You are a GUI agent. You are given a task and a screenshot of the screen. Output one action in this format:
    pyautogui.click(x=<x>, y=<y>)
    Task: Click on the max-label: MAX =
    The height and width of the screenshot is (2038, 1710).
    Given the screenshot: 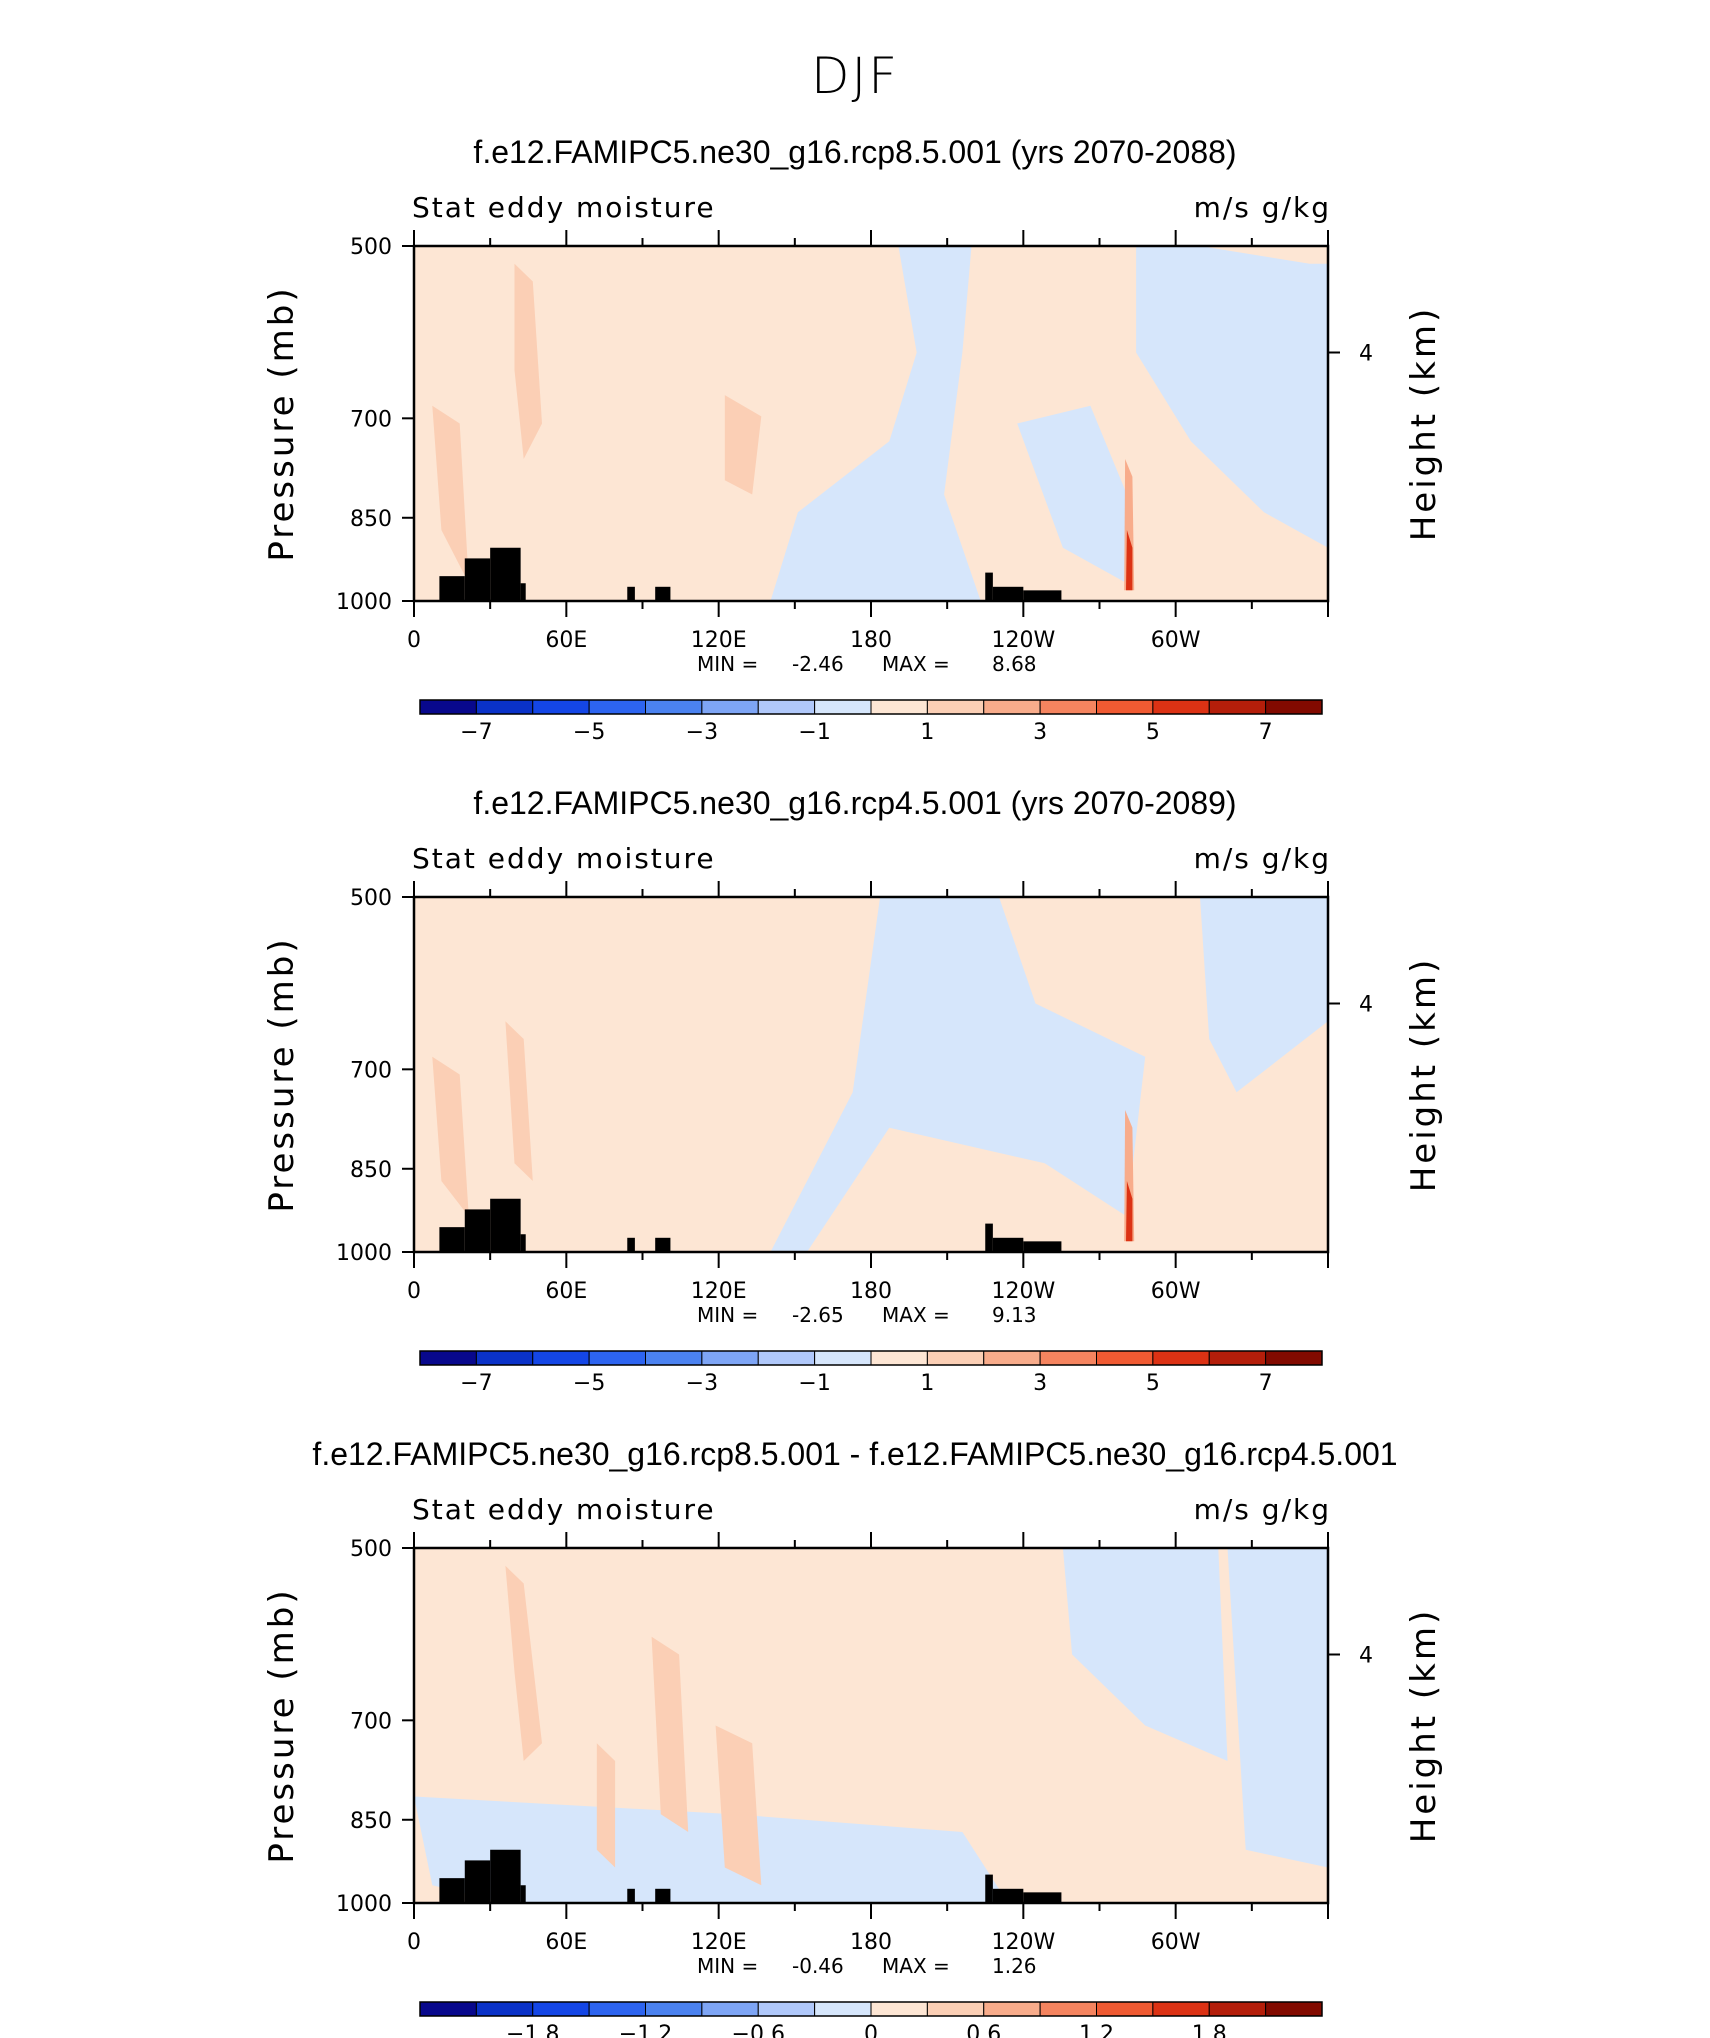 What is the action you would take?
    pyautogui.click(x=916, y=1315)
    